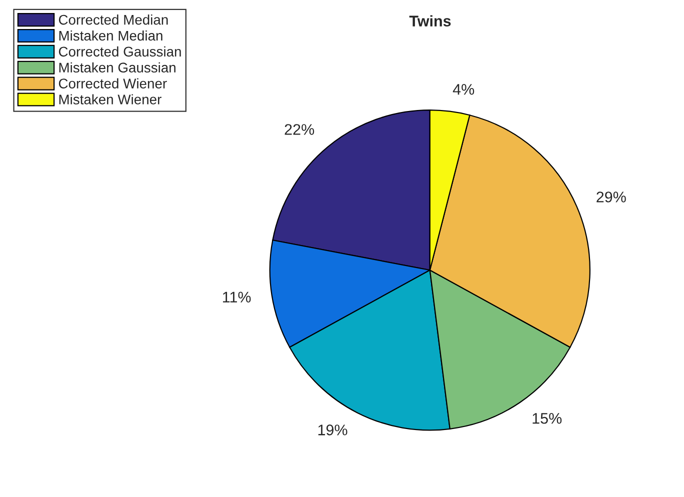 The width and height of the screenshot is (684, 497). I want to click on data-label: 19%, so click(333, 430).